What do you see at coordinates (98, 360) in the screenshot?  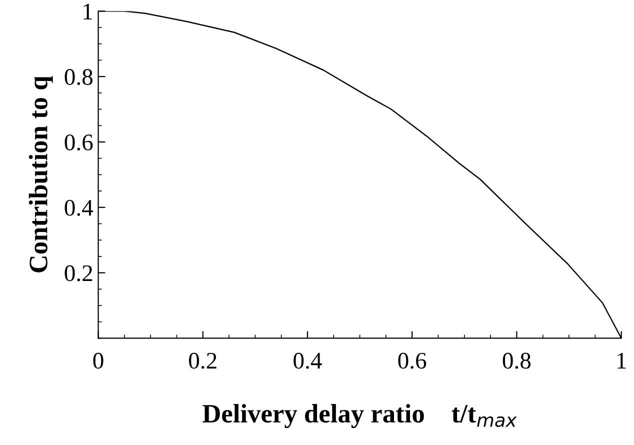 I see `x-tick-label: 0` at bounding box center [98, 360].